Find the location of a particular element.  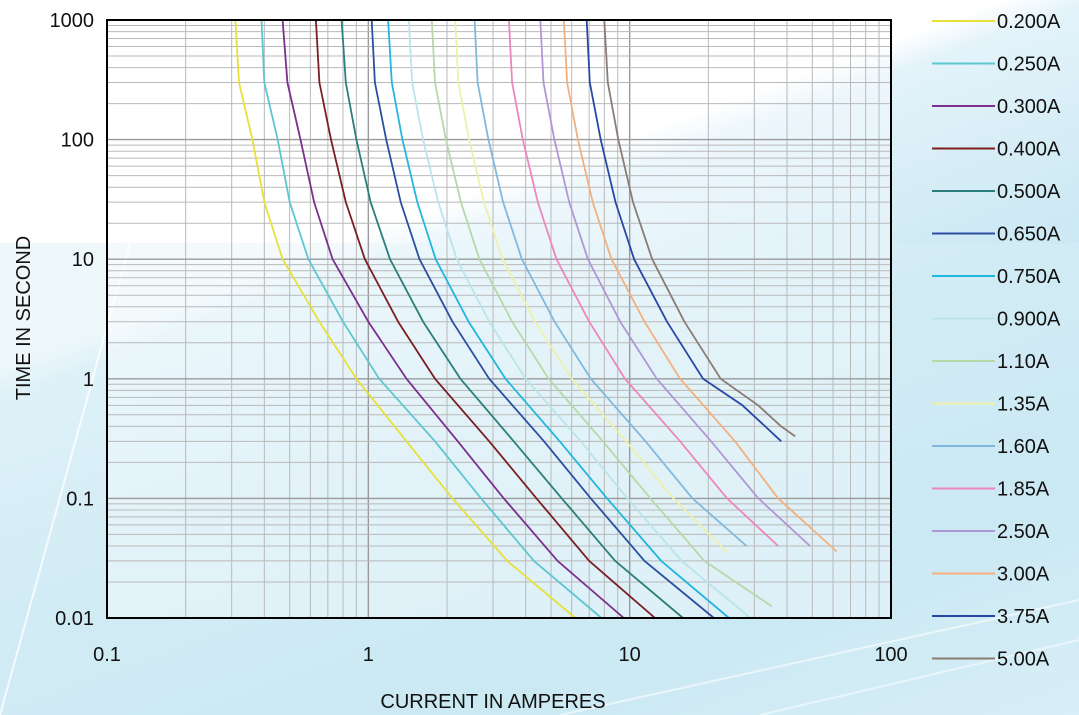

x-tick-label: 0.1 is located at coordinates (107, 655).